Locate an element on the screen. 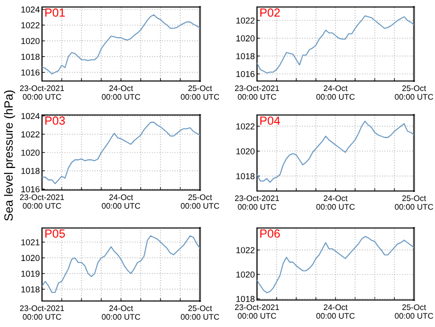 The height and width of the screenshot is (327, 435). chart-title: P01 is located at coordinates (55, 12).